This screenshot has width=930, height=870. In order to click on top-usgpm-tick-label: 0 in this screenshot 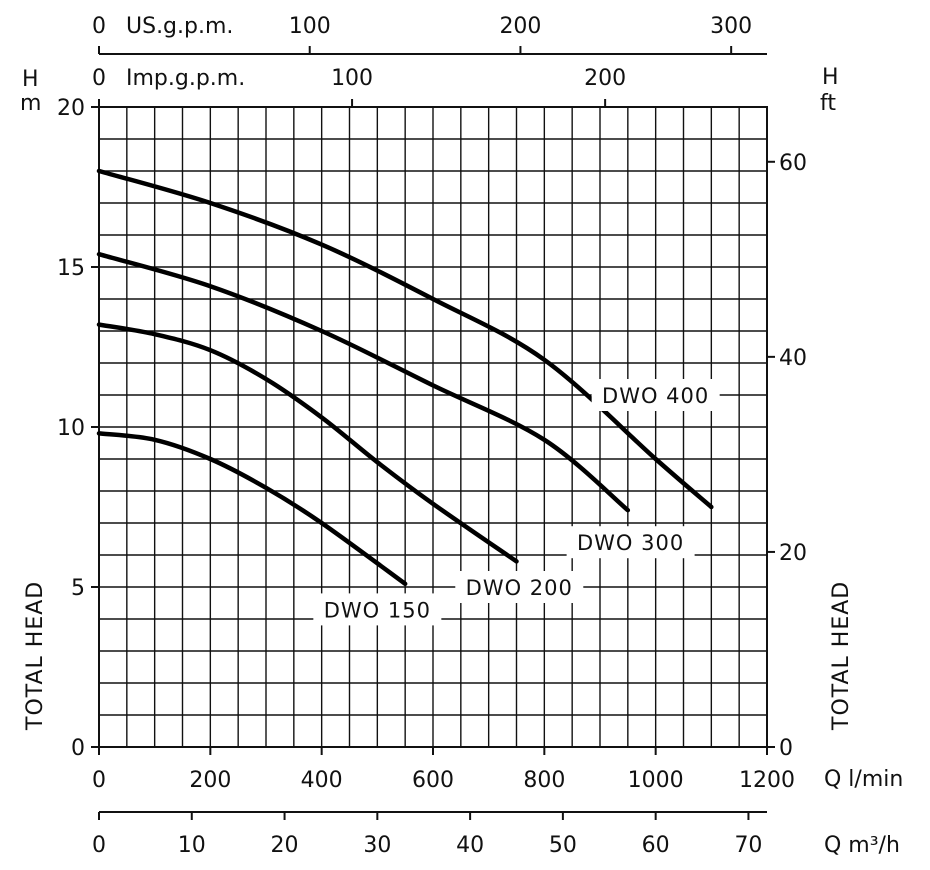, I will do `click(99, 26)`.